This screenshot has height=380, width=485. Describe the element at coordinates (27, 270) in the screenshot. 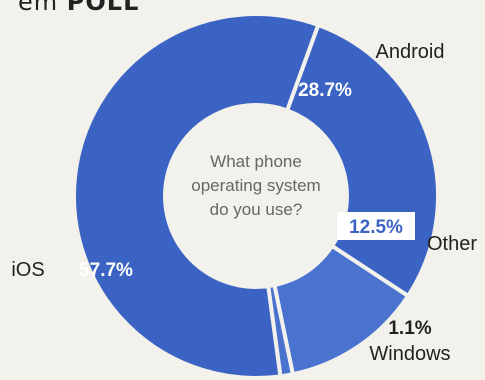

I see `category-label-ios: iOS` at that location.